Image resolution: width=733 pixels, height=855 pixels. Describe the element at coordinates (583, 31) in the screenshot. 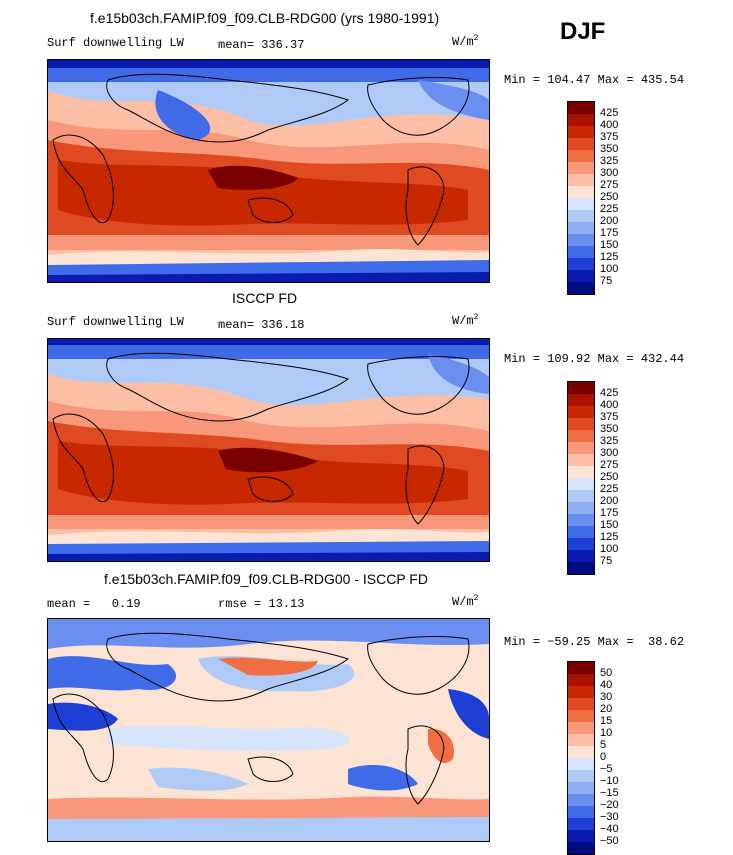

I see `season-label: DJF` at that location.